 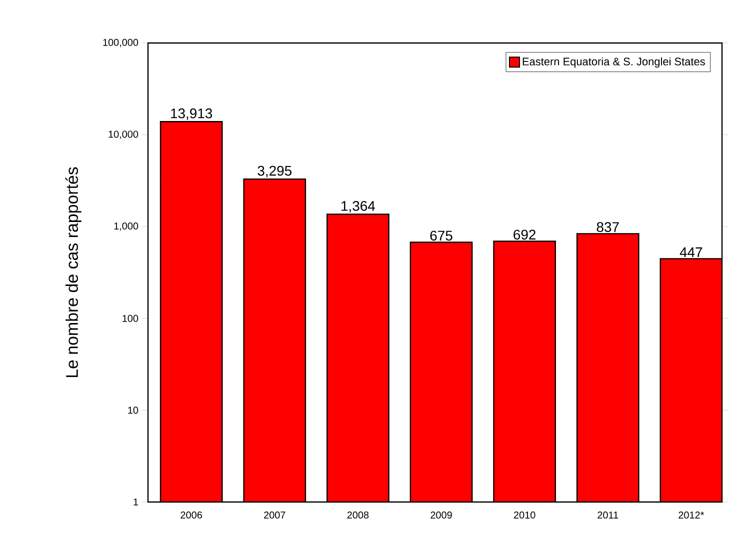 What do you see at coordinates (275, 515) in the screenshot?
I see `x-tick-label: 2007` at bounding box center [275, 515].